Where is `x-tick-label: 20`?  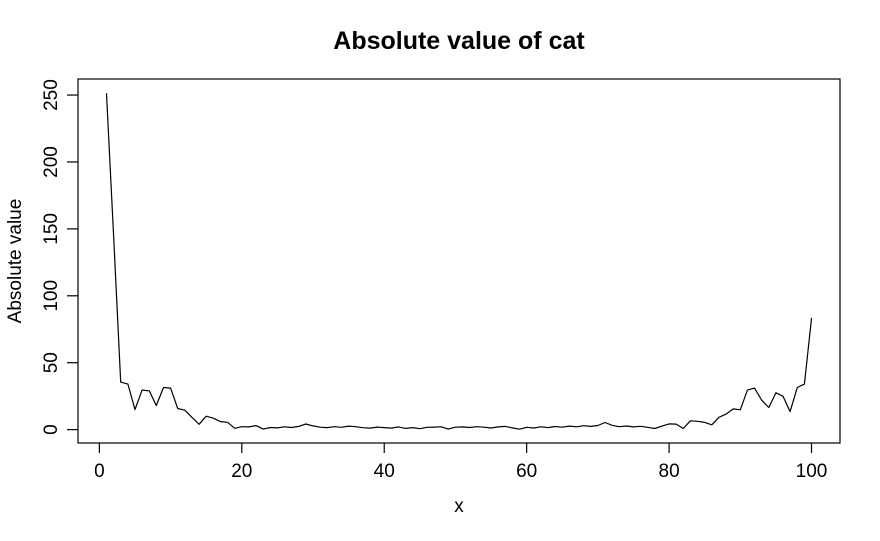 x-tick-label: 20 is located at coordinates (241, 471).